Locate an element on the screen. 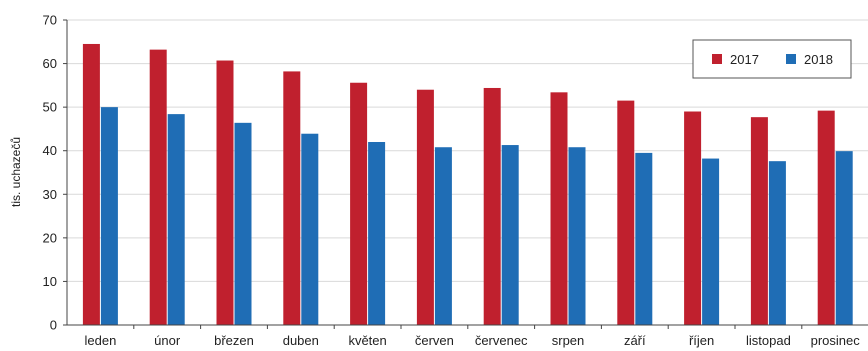  bar-2018-duben is located at coordinates (310, 229).